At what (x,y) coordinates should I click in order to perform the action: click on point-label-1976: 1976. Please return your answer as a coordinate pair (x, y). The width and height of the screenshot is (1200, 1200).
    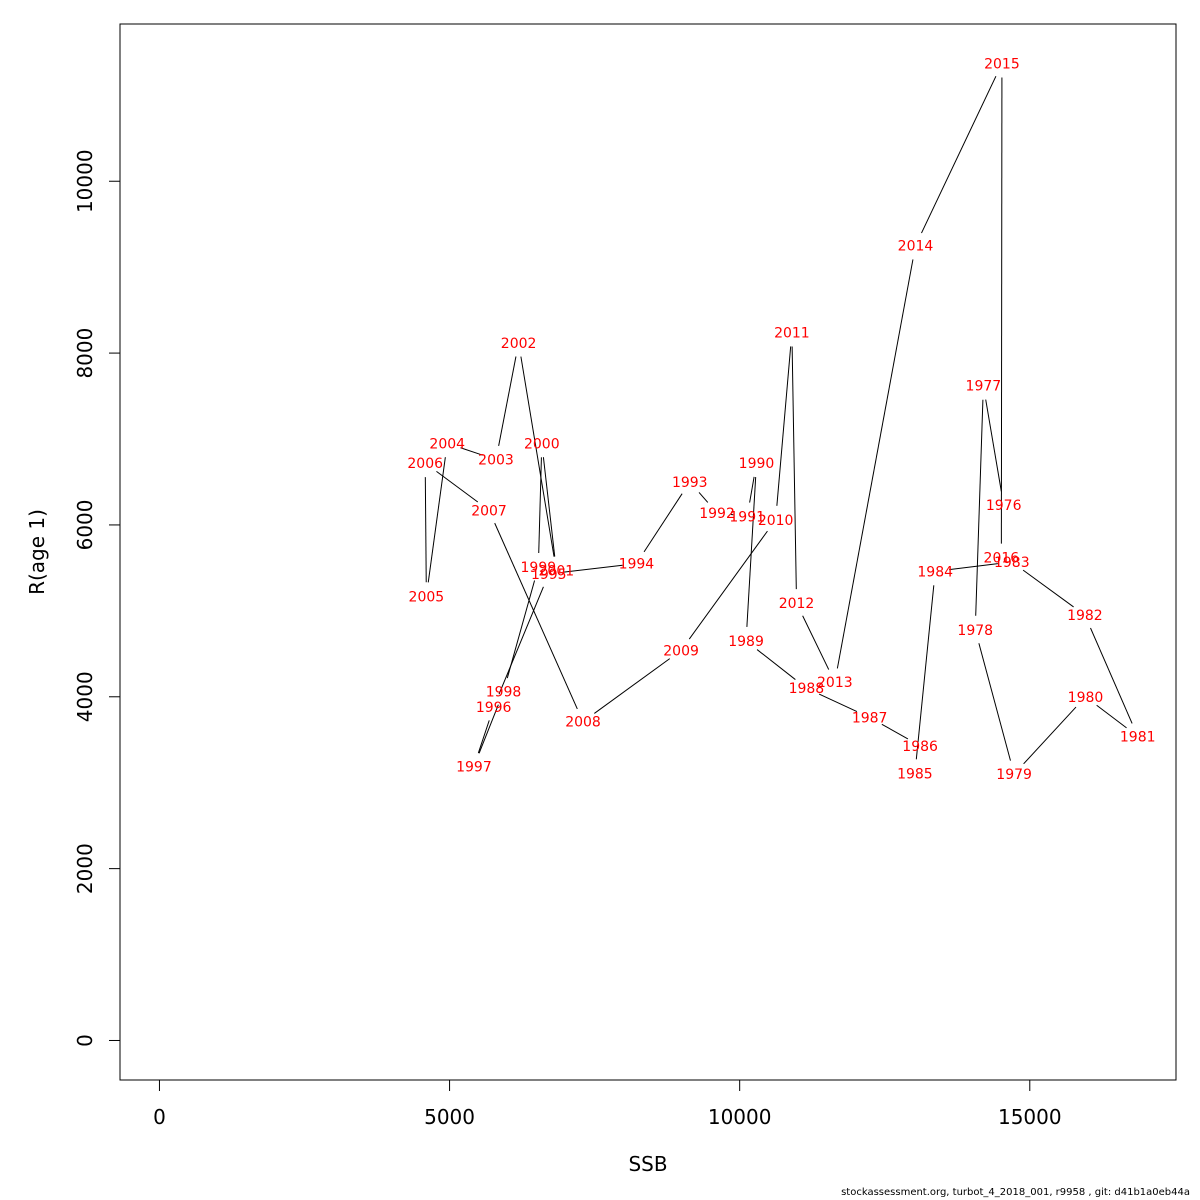
    Looking at the image, I should click on (1004, 506).